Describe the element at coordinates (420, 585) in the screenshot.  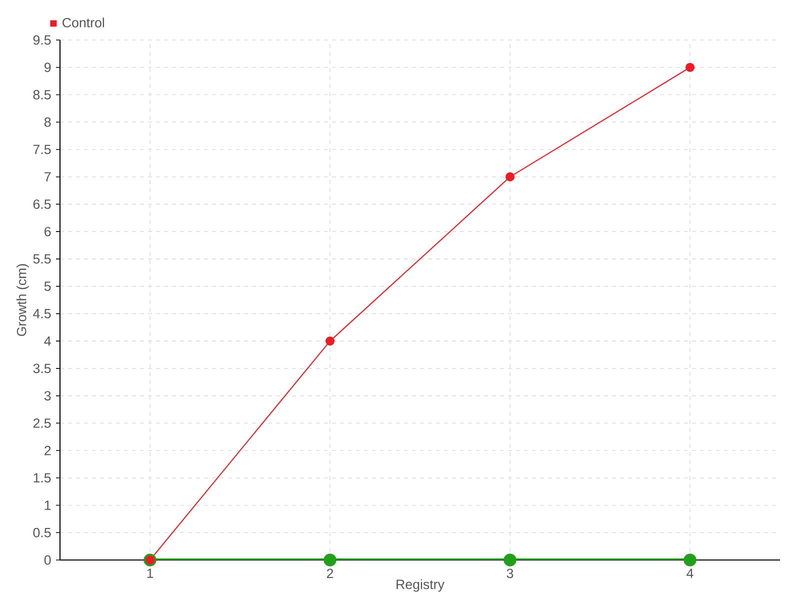
I see `x-axis-title: Registry` at that location.